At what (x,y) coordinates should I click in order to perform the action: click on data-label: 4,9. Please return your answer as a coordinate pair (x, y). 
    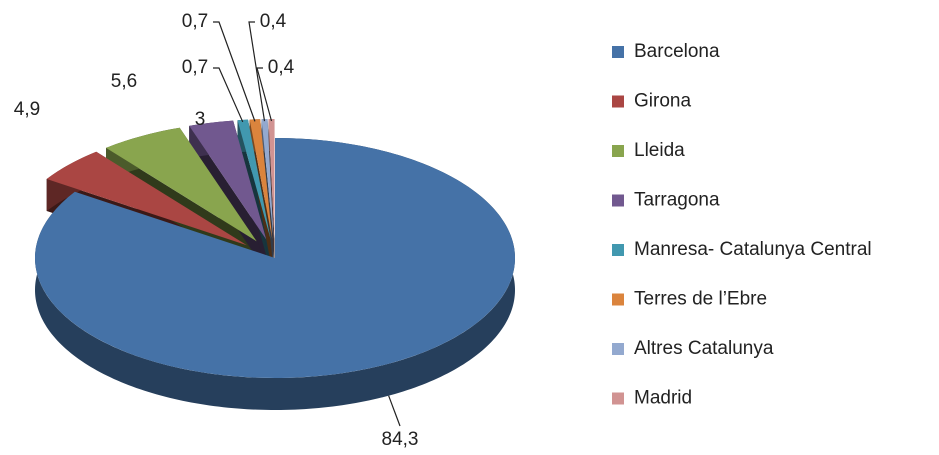
    Looking at the image, I should click on (27, 109).